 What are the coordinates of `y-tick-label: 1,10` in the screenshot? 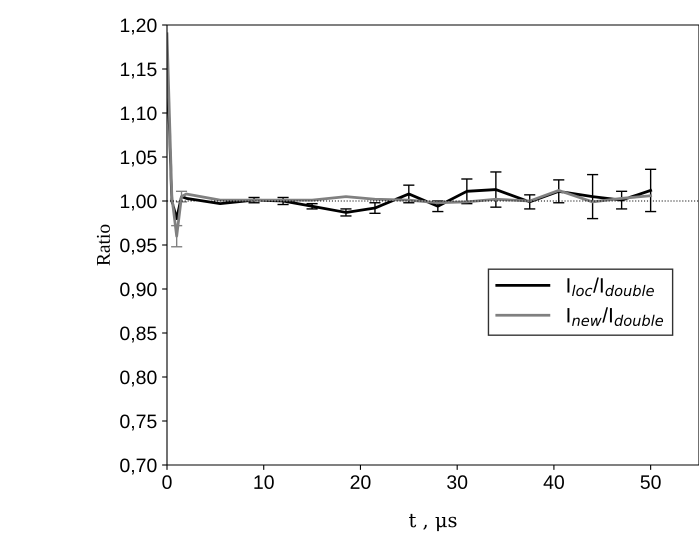 It's located at (138, 114).